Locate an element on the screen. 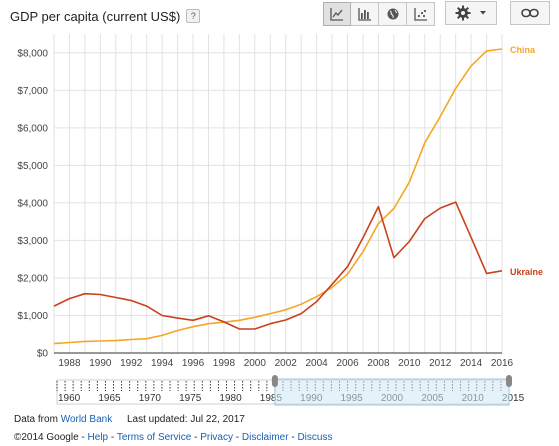 Image resolution: width=559 pixels, height=446 pixels. chart-title: GDP per capita (current US$) is located at coordinates (95, 16).